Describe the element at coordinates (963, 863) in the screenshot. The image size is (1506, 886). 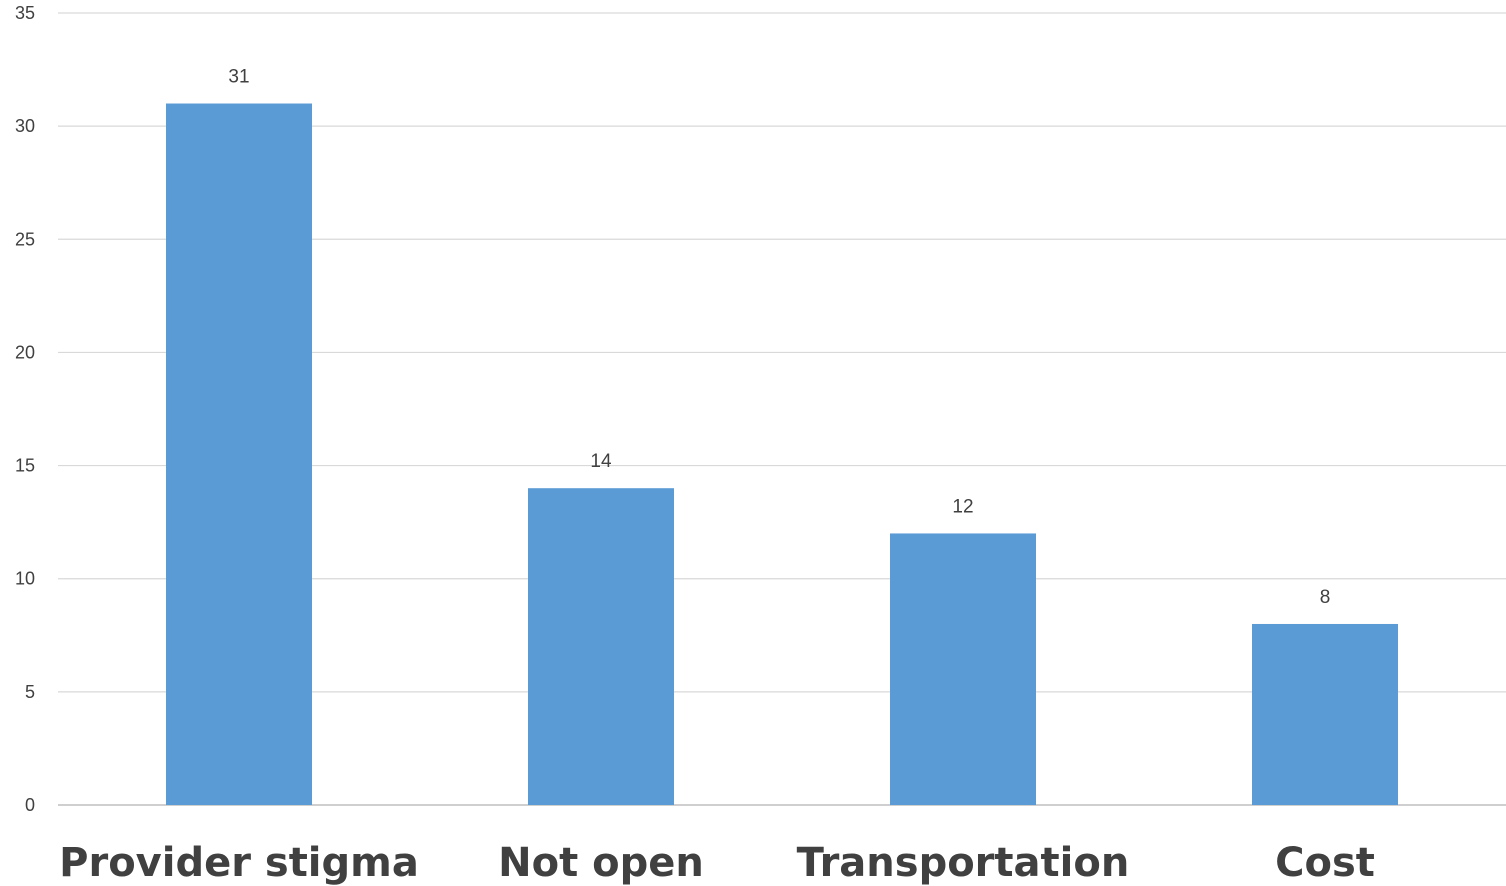
I see `category-label: Transportation` at that location.